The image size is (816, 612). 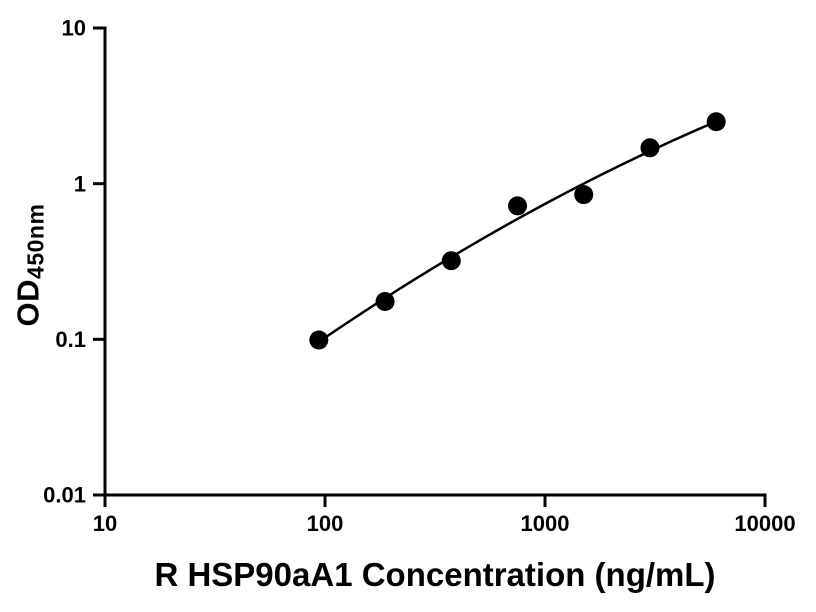 I want to click on y-tick-label: 0.01, so click(x=64, y=495).